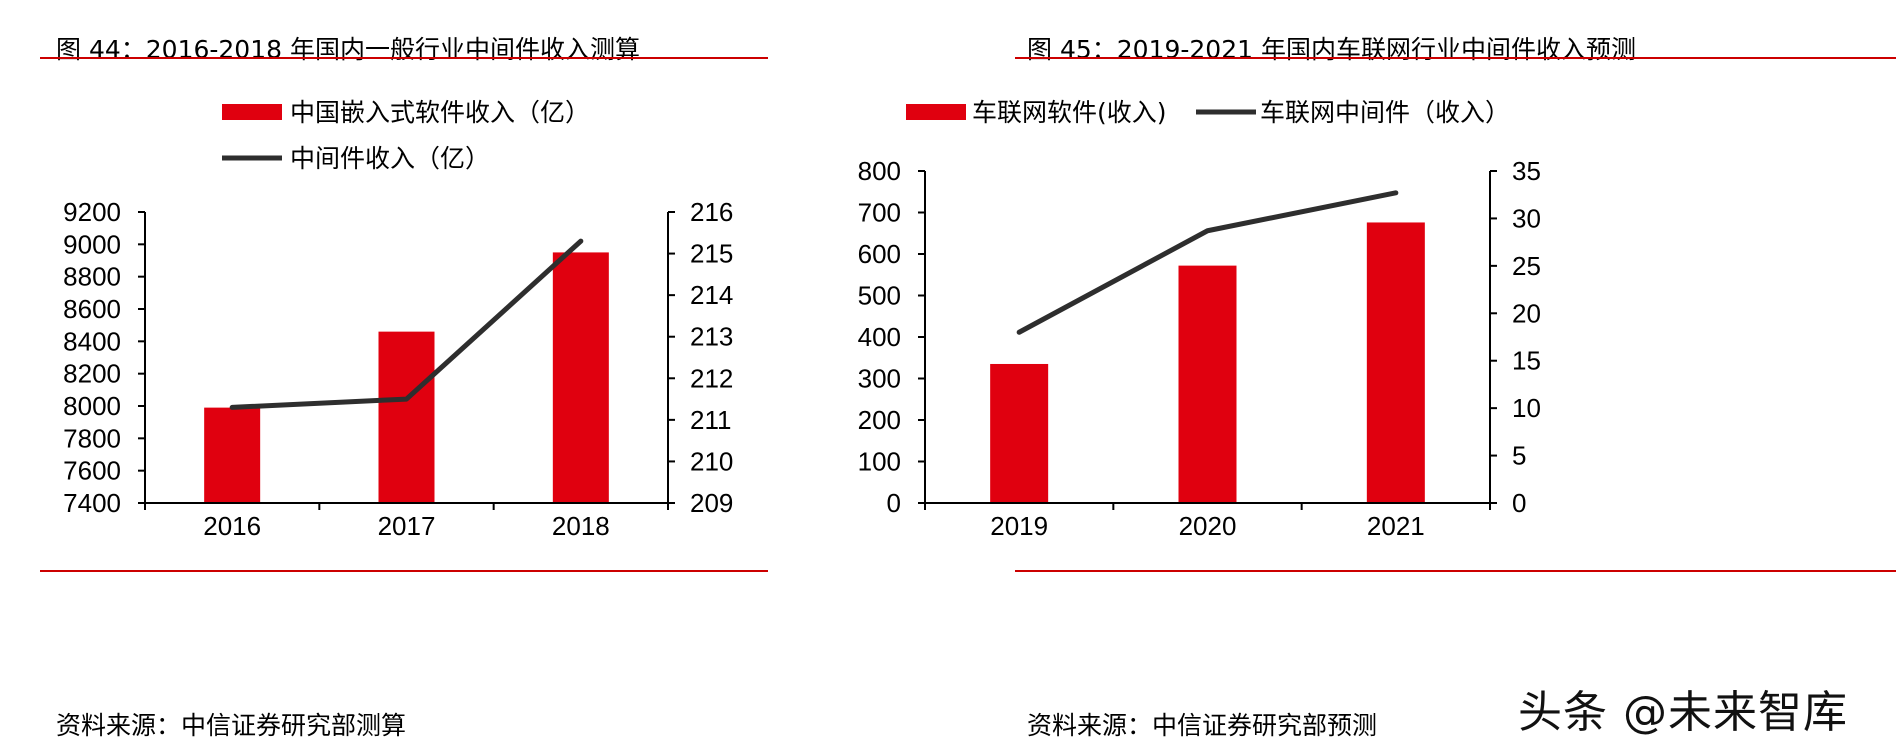 This screenshot has width=1896, height=754. Describe the element at coordinates (1519, 503) in the screenshot. I see `right-tick-label: 0` at that location.